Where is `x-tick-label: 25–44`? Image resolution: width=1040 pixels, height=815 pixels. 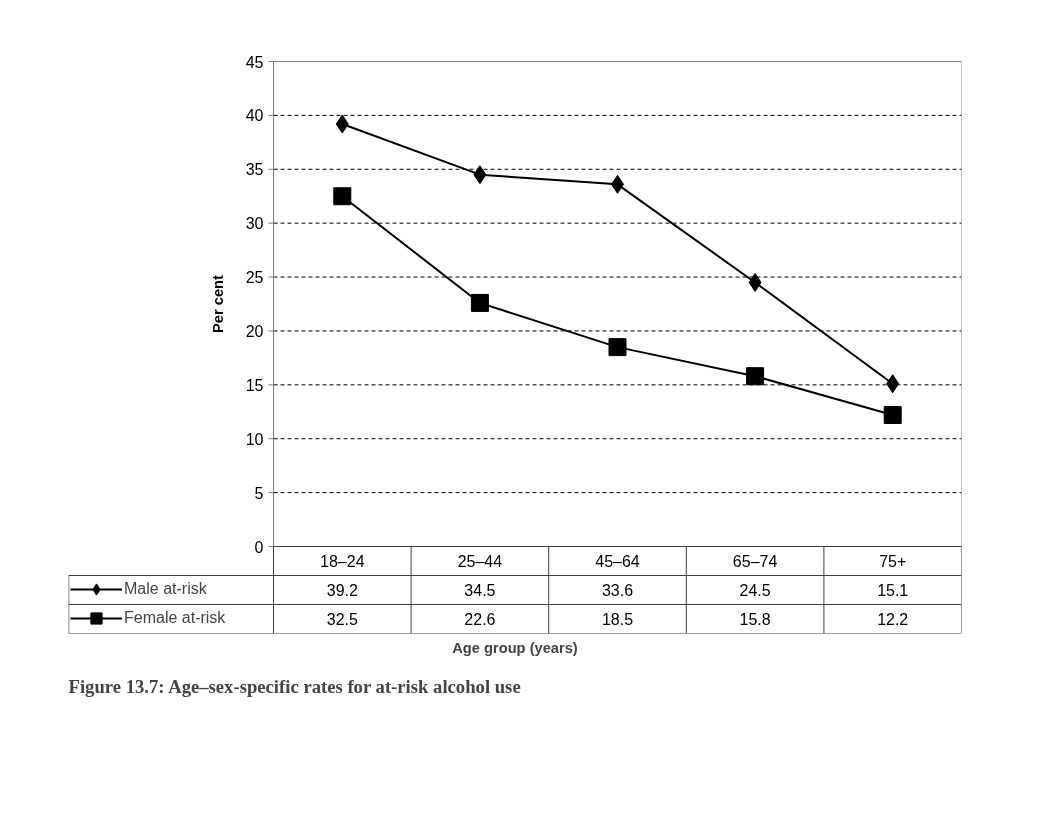 x-tick-label: 25–44 is located at coordinates (480, 561).